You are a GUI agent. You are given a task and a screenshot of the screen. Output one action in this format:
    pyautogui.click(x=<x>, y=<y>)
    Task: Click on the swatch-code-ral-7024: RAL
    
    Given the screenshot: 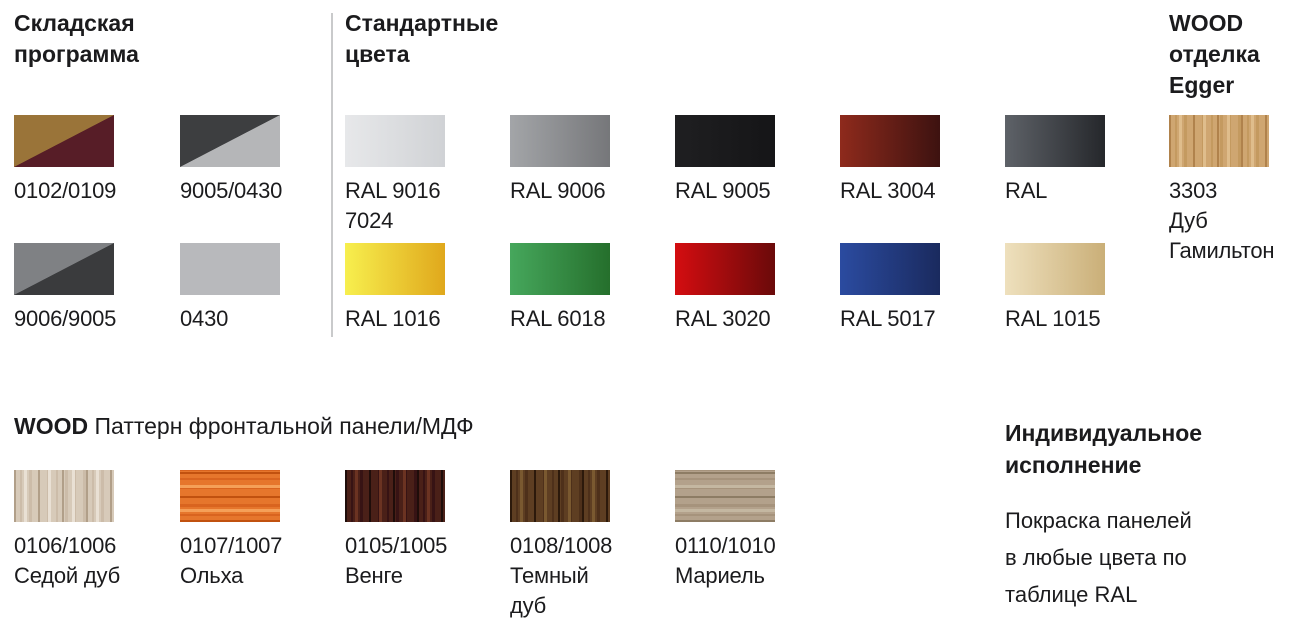 What is the action you would take?
    pyautogui.click(x=1026, y=190)
    